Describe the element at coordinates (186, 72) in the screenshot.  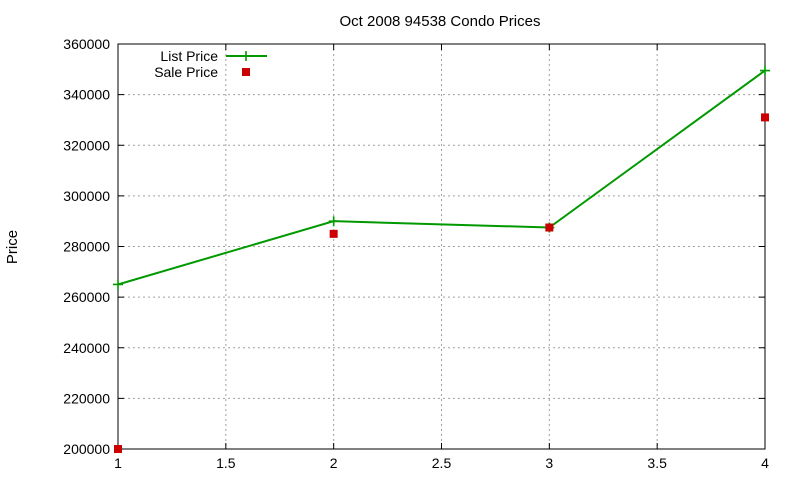
I see `legend-label: Sale Price` at that location.